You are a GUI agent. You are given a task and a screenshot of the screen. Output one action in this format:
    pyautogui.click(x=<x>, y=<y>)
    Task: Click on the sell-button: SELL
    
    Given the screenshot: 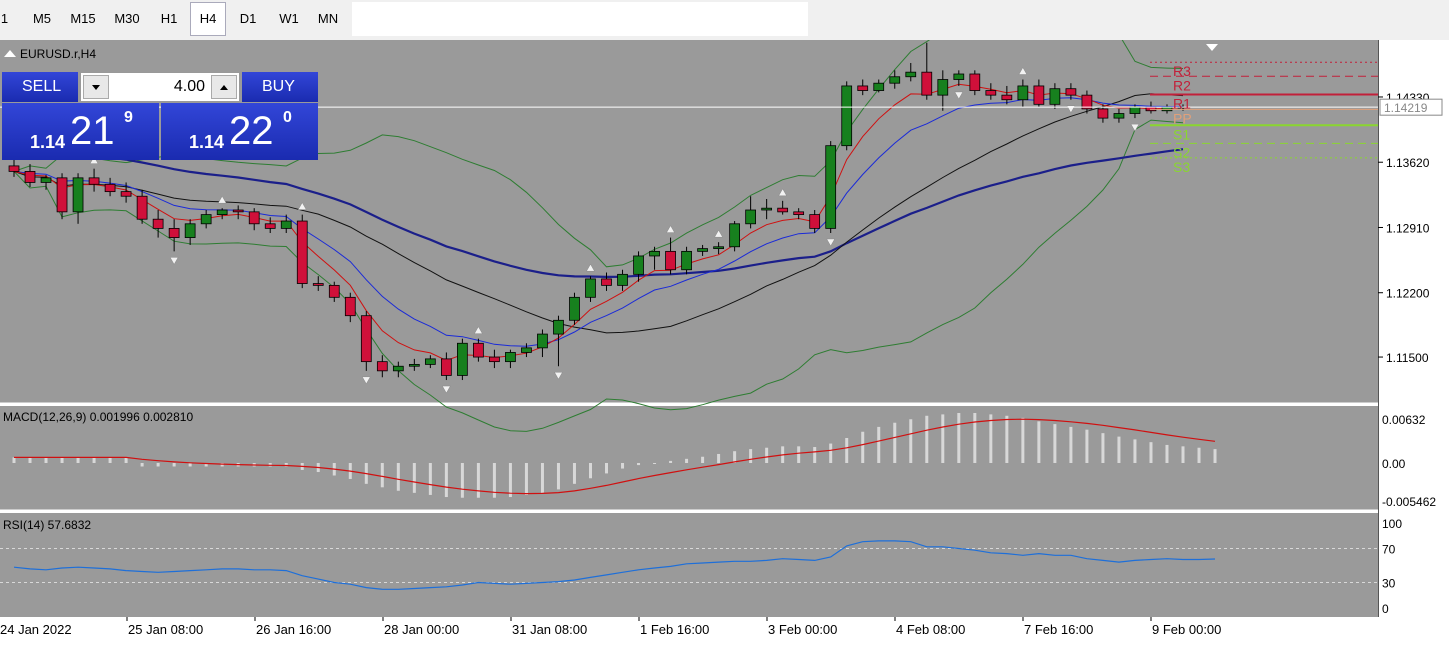 What is the action you would take?
    pyautogui.click(x=40, y=87)
    